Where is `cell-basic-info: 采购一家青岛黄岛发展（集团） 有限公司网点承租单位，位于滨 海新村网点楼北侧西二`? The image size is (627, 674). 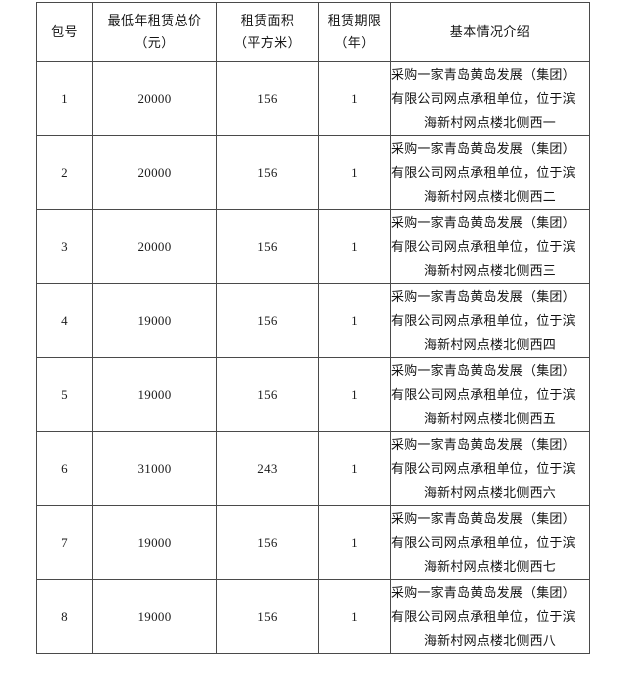 cell-basic-info: 采购一家青岛黄岛发展（集团） 有限公司网点承租单位，位于滨 海新村网点楼北侧西二 is located at coordinates (490, 172).